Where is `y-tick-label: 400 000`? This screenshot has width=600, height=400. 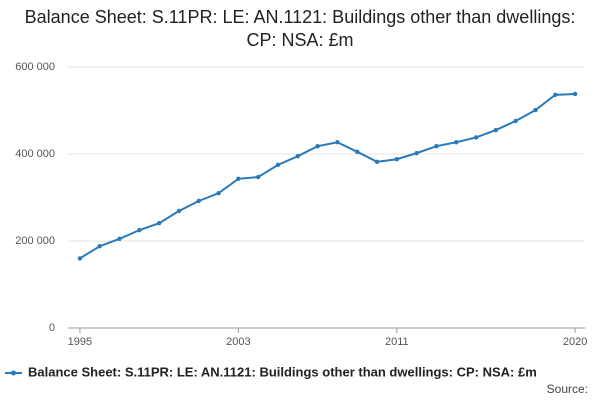
y-tick-label: 400 000 is located at coordinates (35, 154).